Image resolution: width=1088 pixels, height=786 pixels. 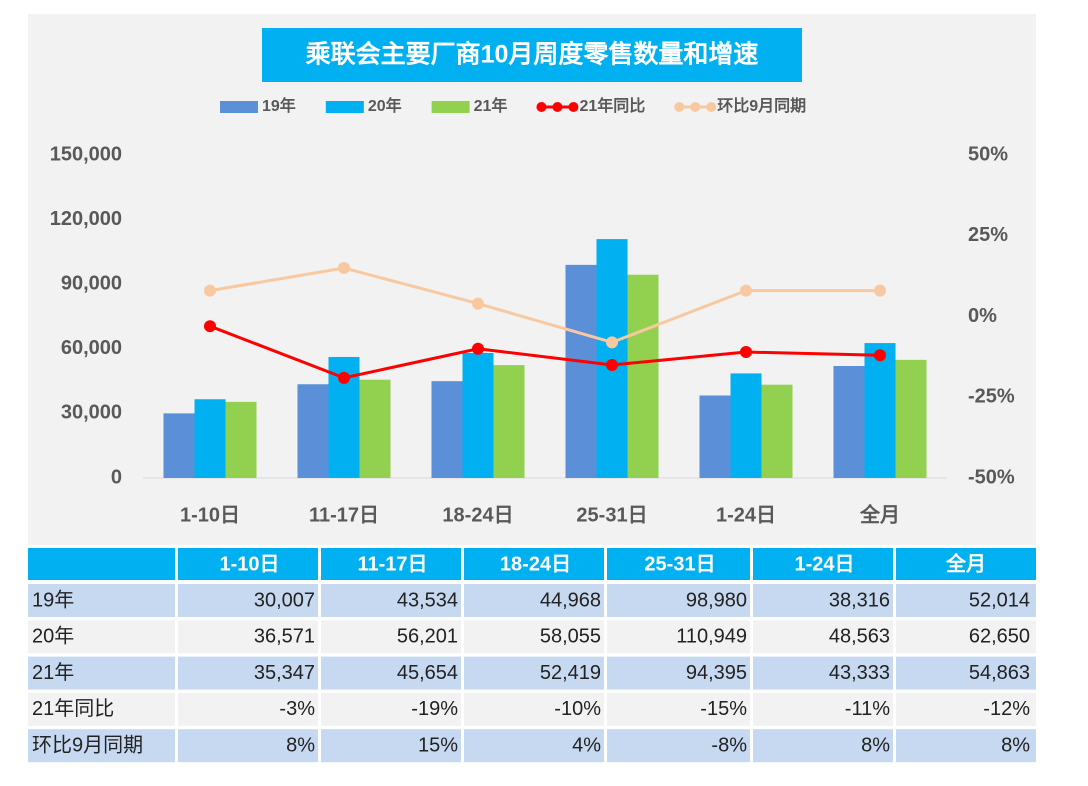 What do you see at coordinates (86, 154) in the screenshot?
I see `y-tick-label: 150,000` at bounding box center [86, 154].